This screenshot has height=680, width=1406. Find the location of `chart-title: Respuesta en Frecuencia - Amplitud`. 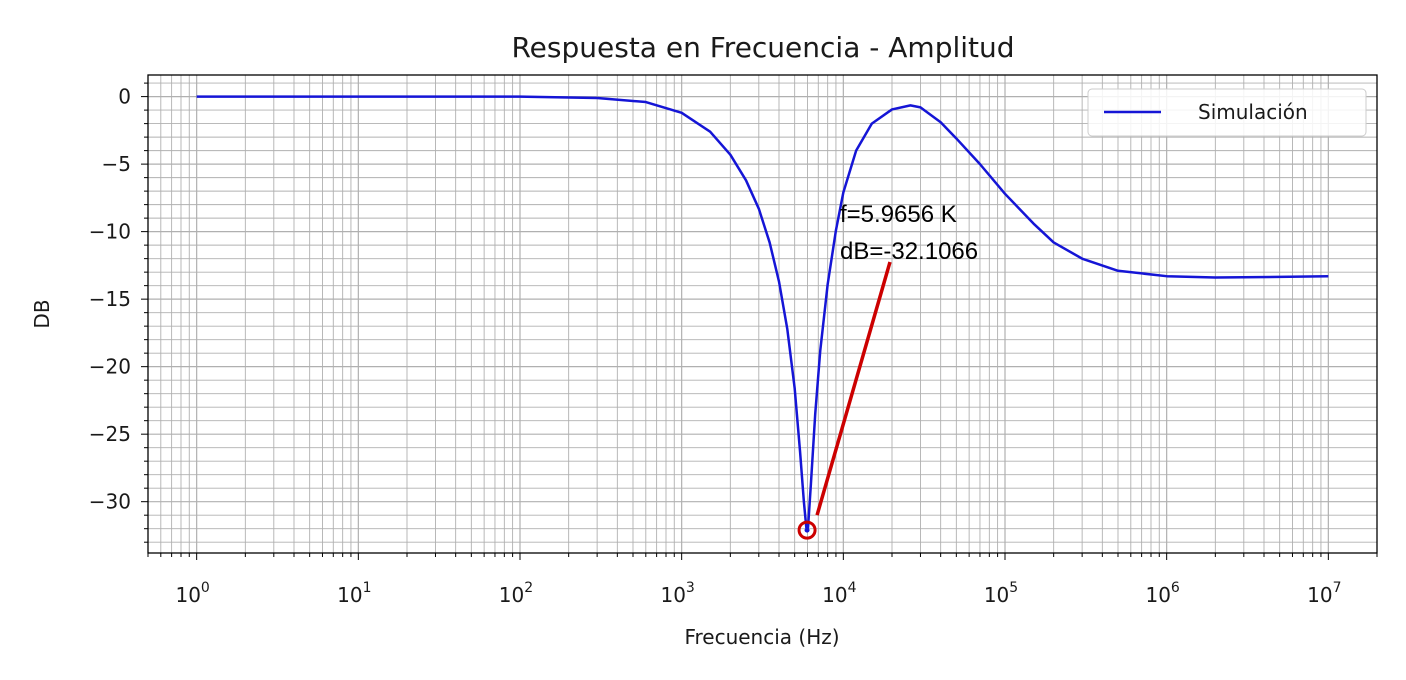

chart-title: Respuesta en Frecuencia - Amplitud is located at coordinates (762, 47).